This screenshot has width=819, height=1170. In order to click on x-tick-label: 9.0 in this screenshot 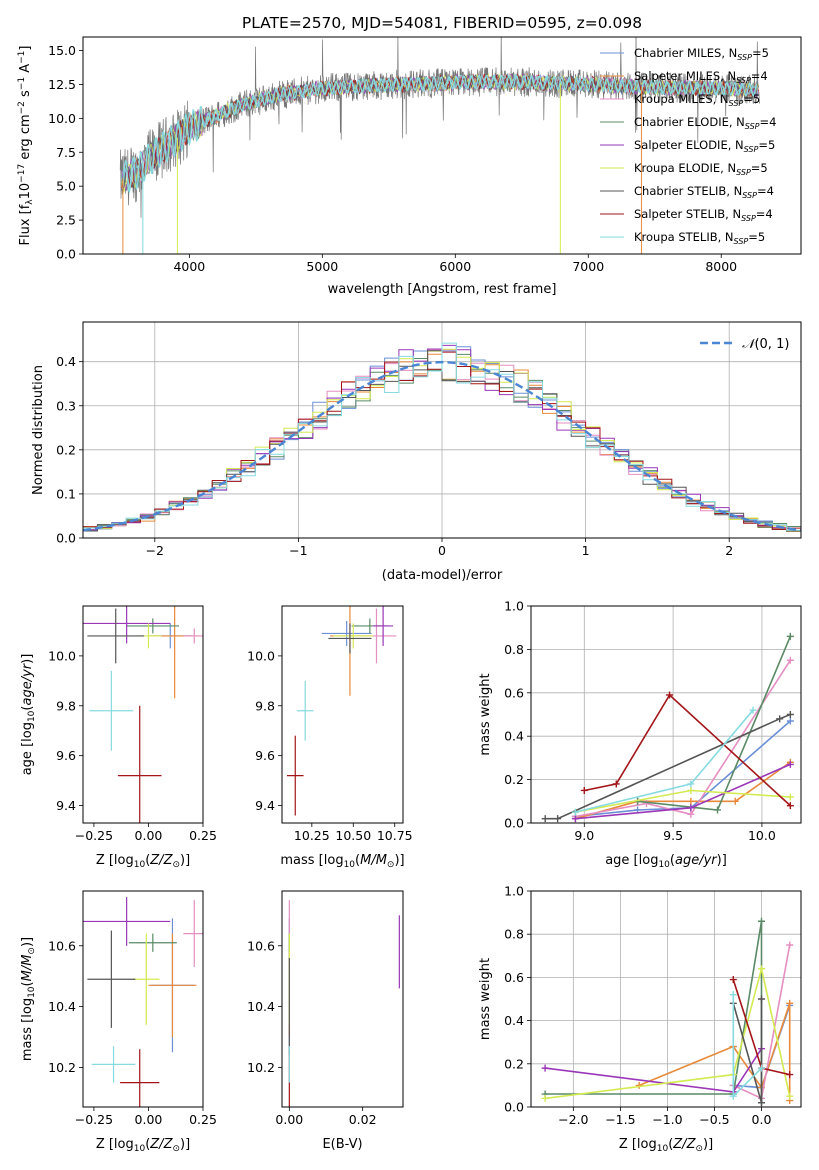, I will do `click(584, 835)`.